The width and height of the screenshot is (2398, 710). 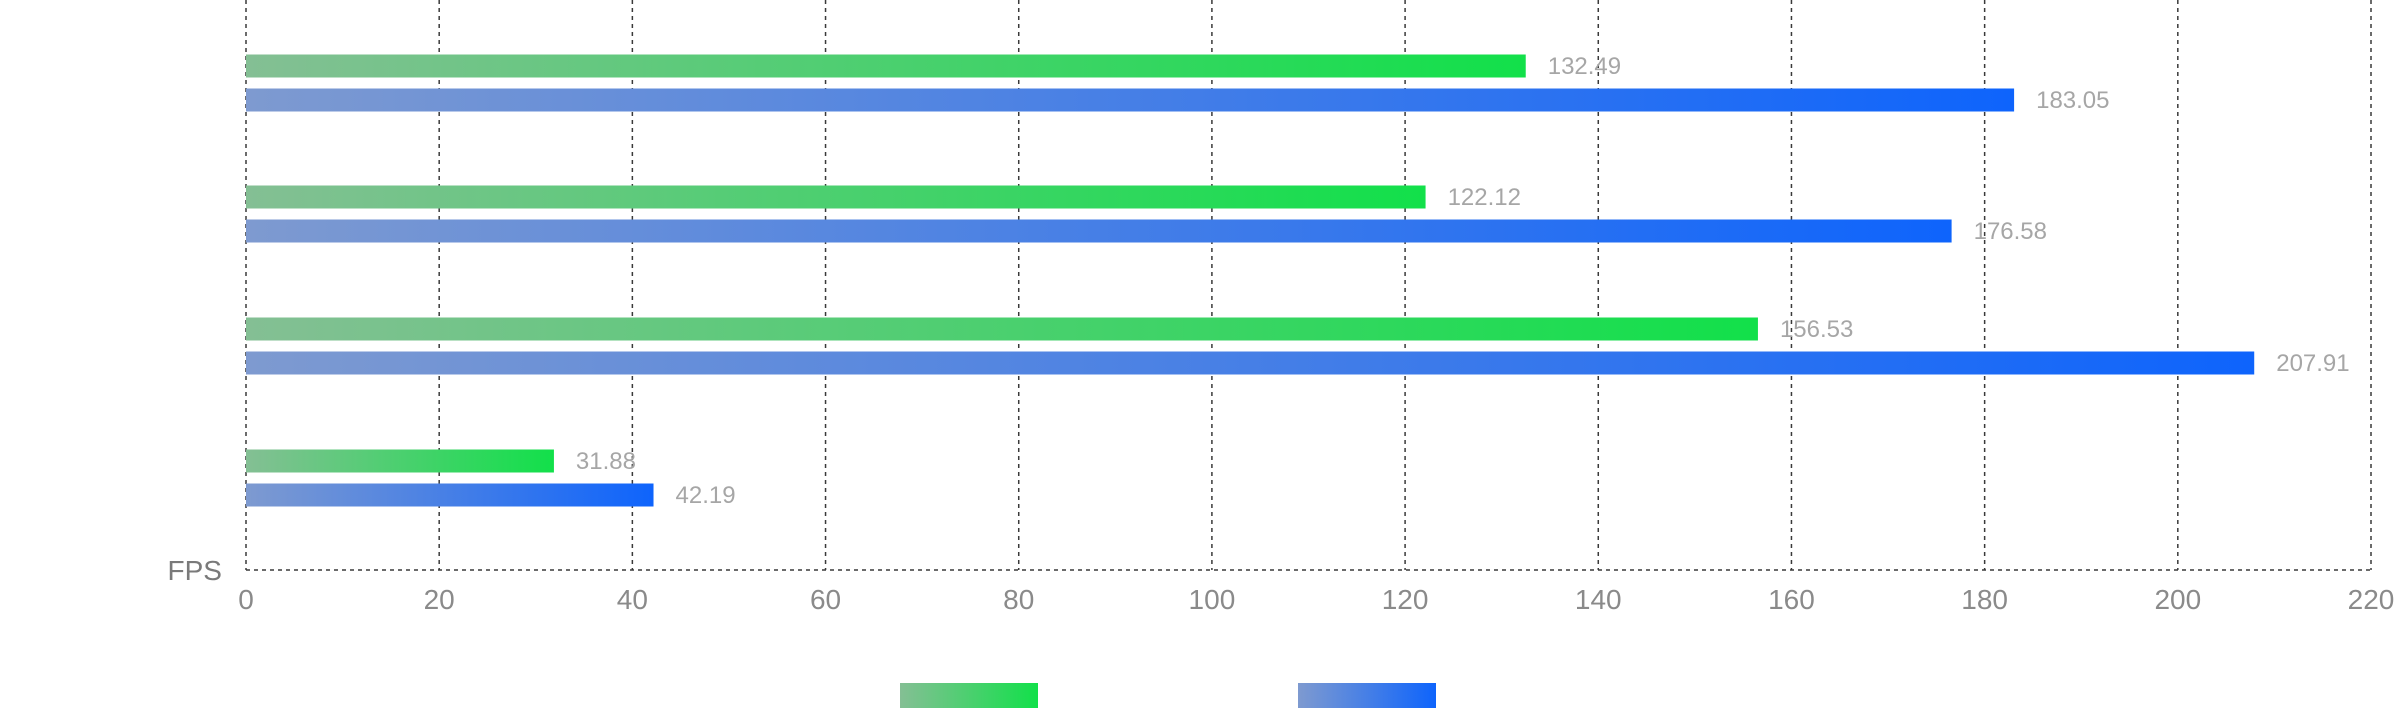 What do you see at coordinates (2312, 363) in the screenshot?
I see `value-label-series-2-group-3: 207.91` at bounding box center [2312, 363].